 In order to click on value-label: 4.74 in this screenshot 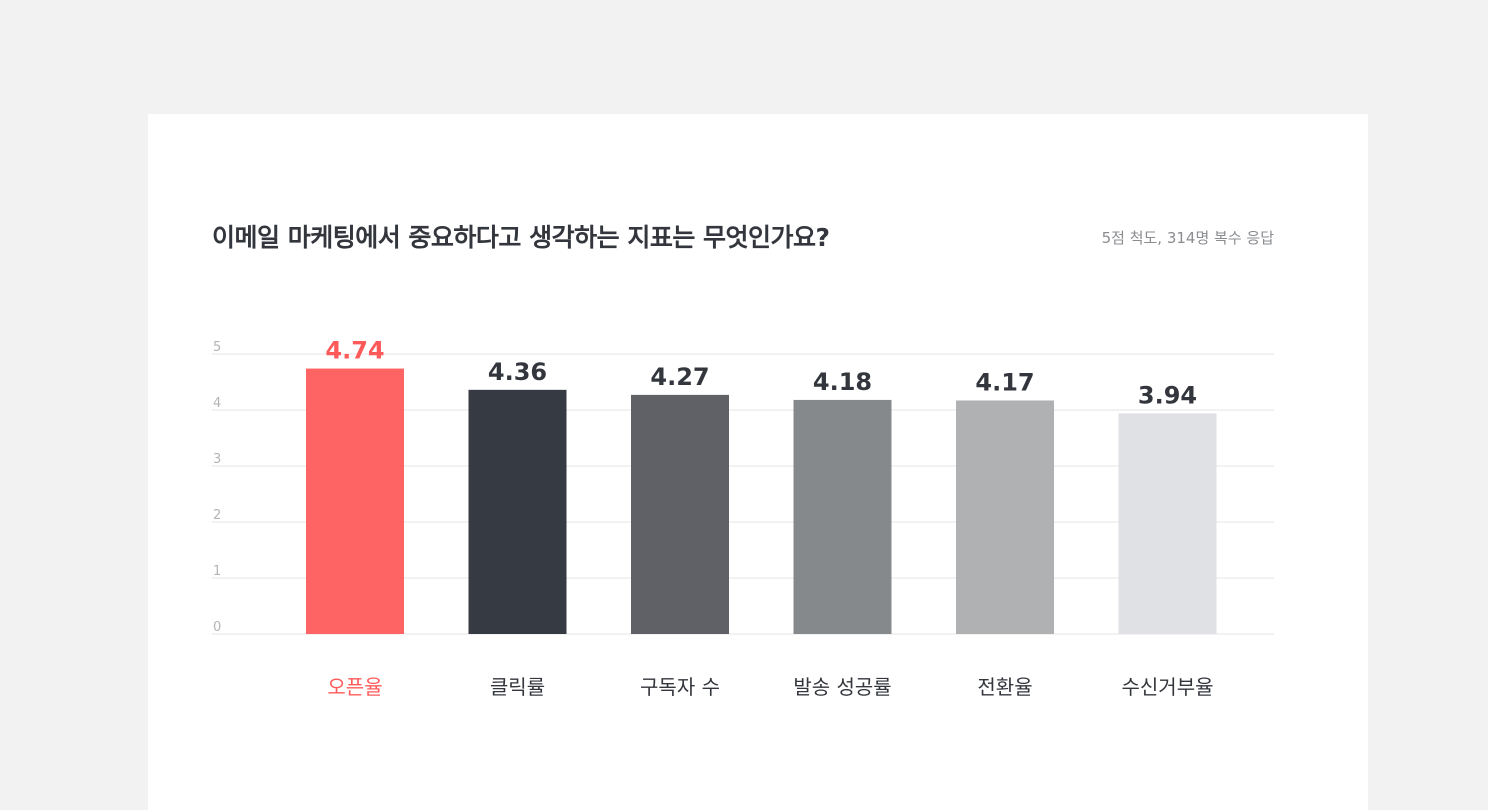, I will do `click(354, 351)`.